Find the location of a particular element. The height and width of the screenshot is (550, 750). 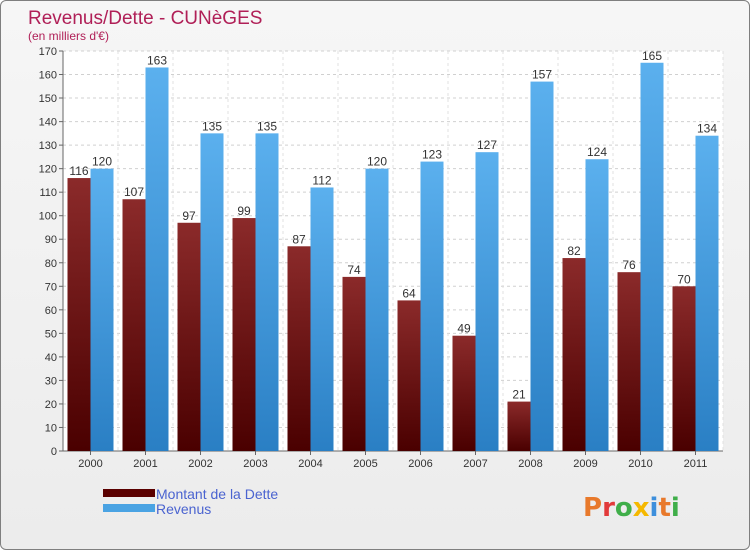

y-tick-label: 110 is located at coordinates (48, 193).